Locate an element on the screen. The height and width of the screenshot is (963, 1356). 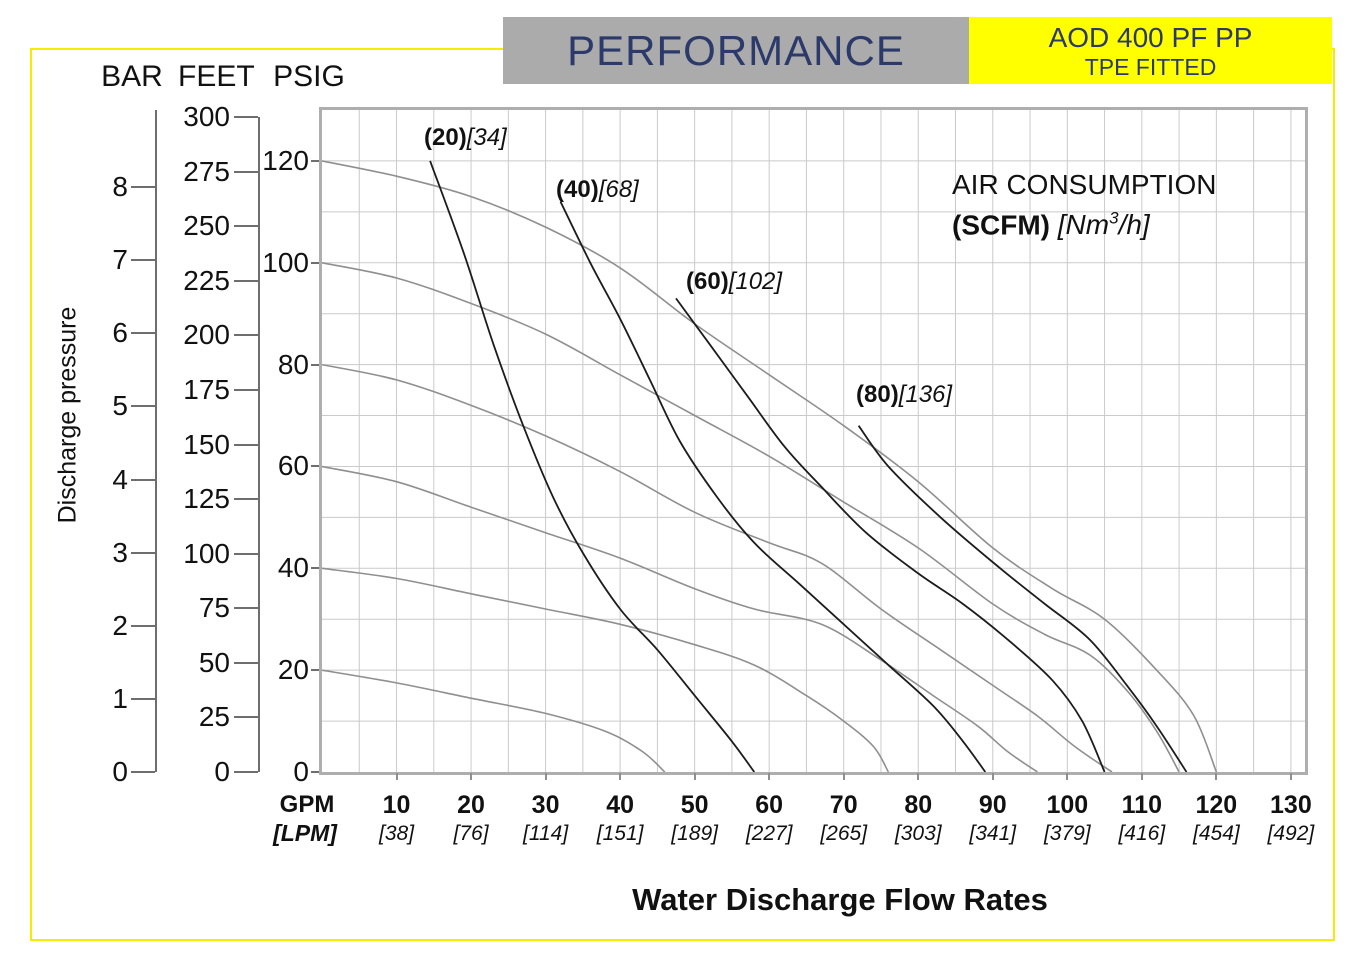
gpm-tick-label: 100 is located at coordinates (1067, 805).